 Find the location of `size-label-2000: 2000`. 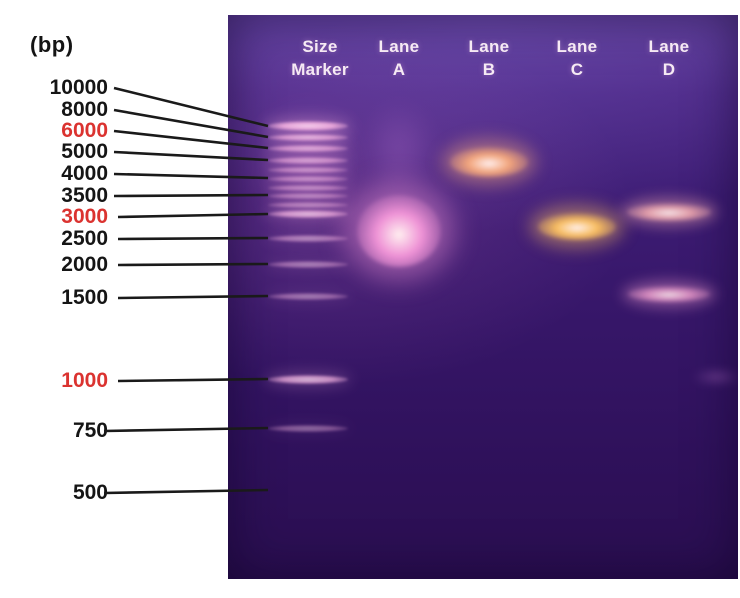

size-label-2000: 2000 is located at coordinates (84, 264).